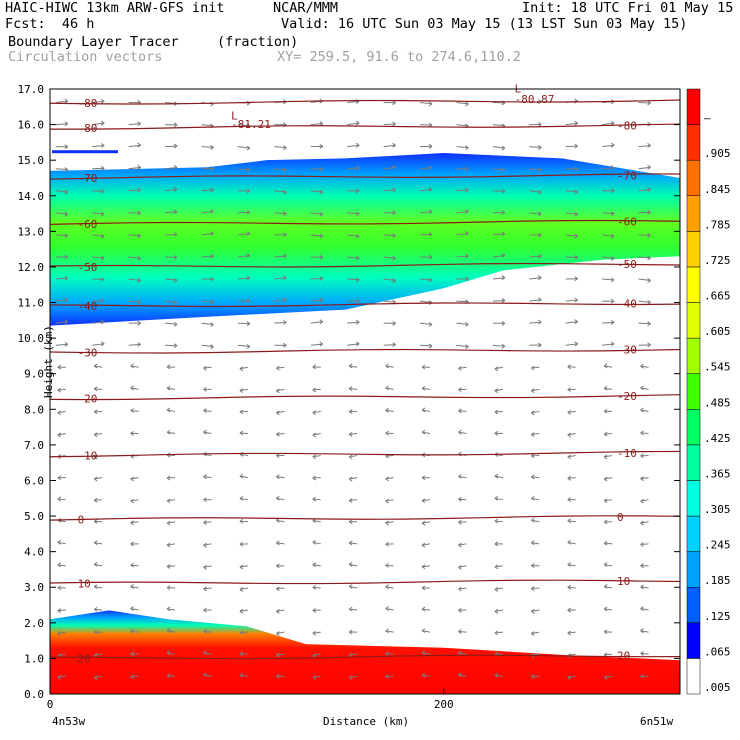 The image size is (740, 740). I want to click on model-title: HAIC-HIWC 13km ARW-GFS init, so click(115, 8).